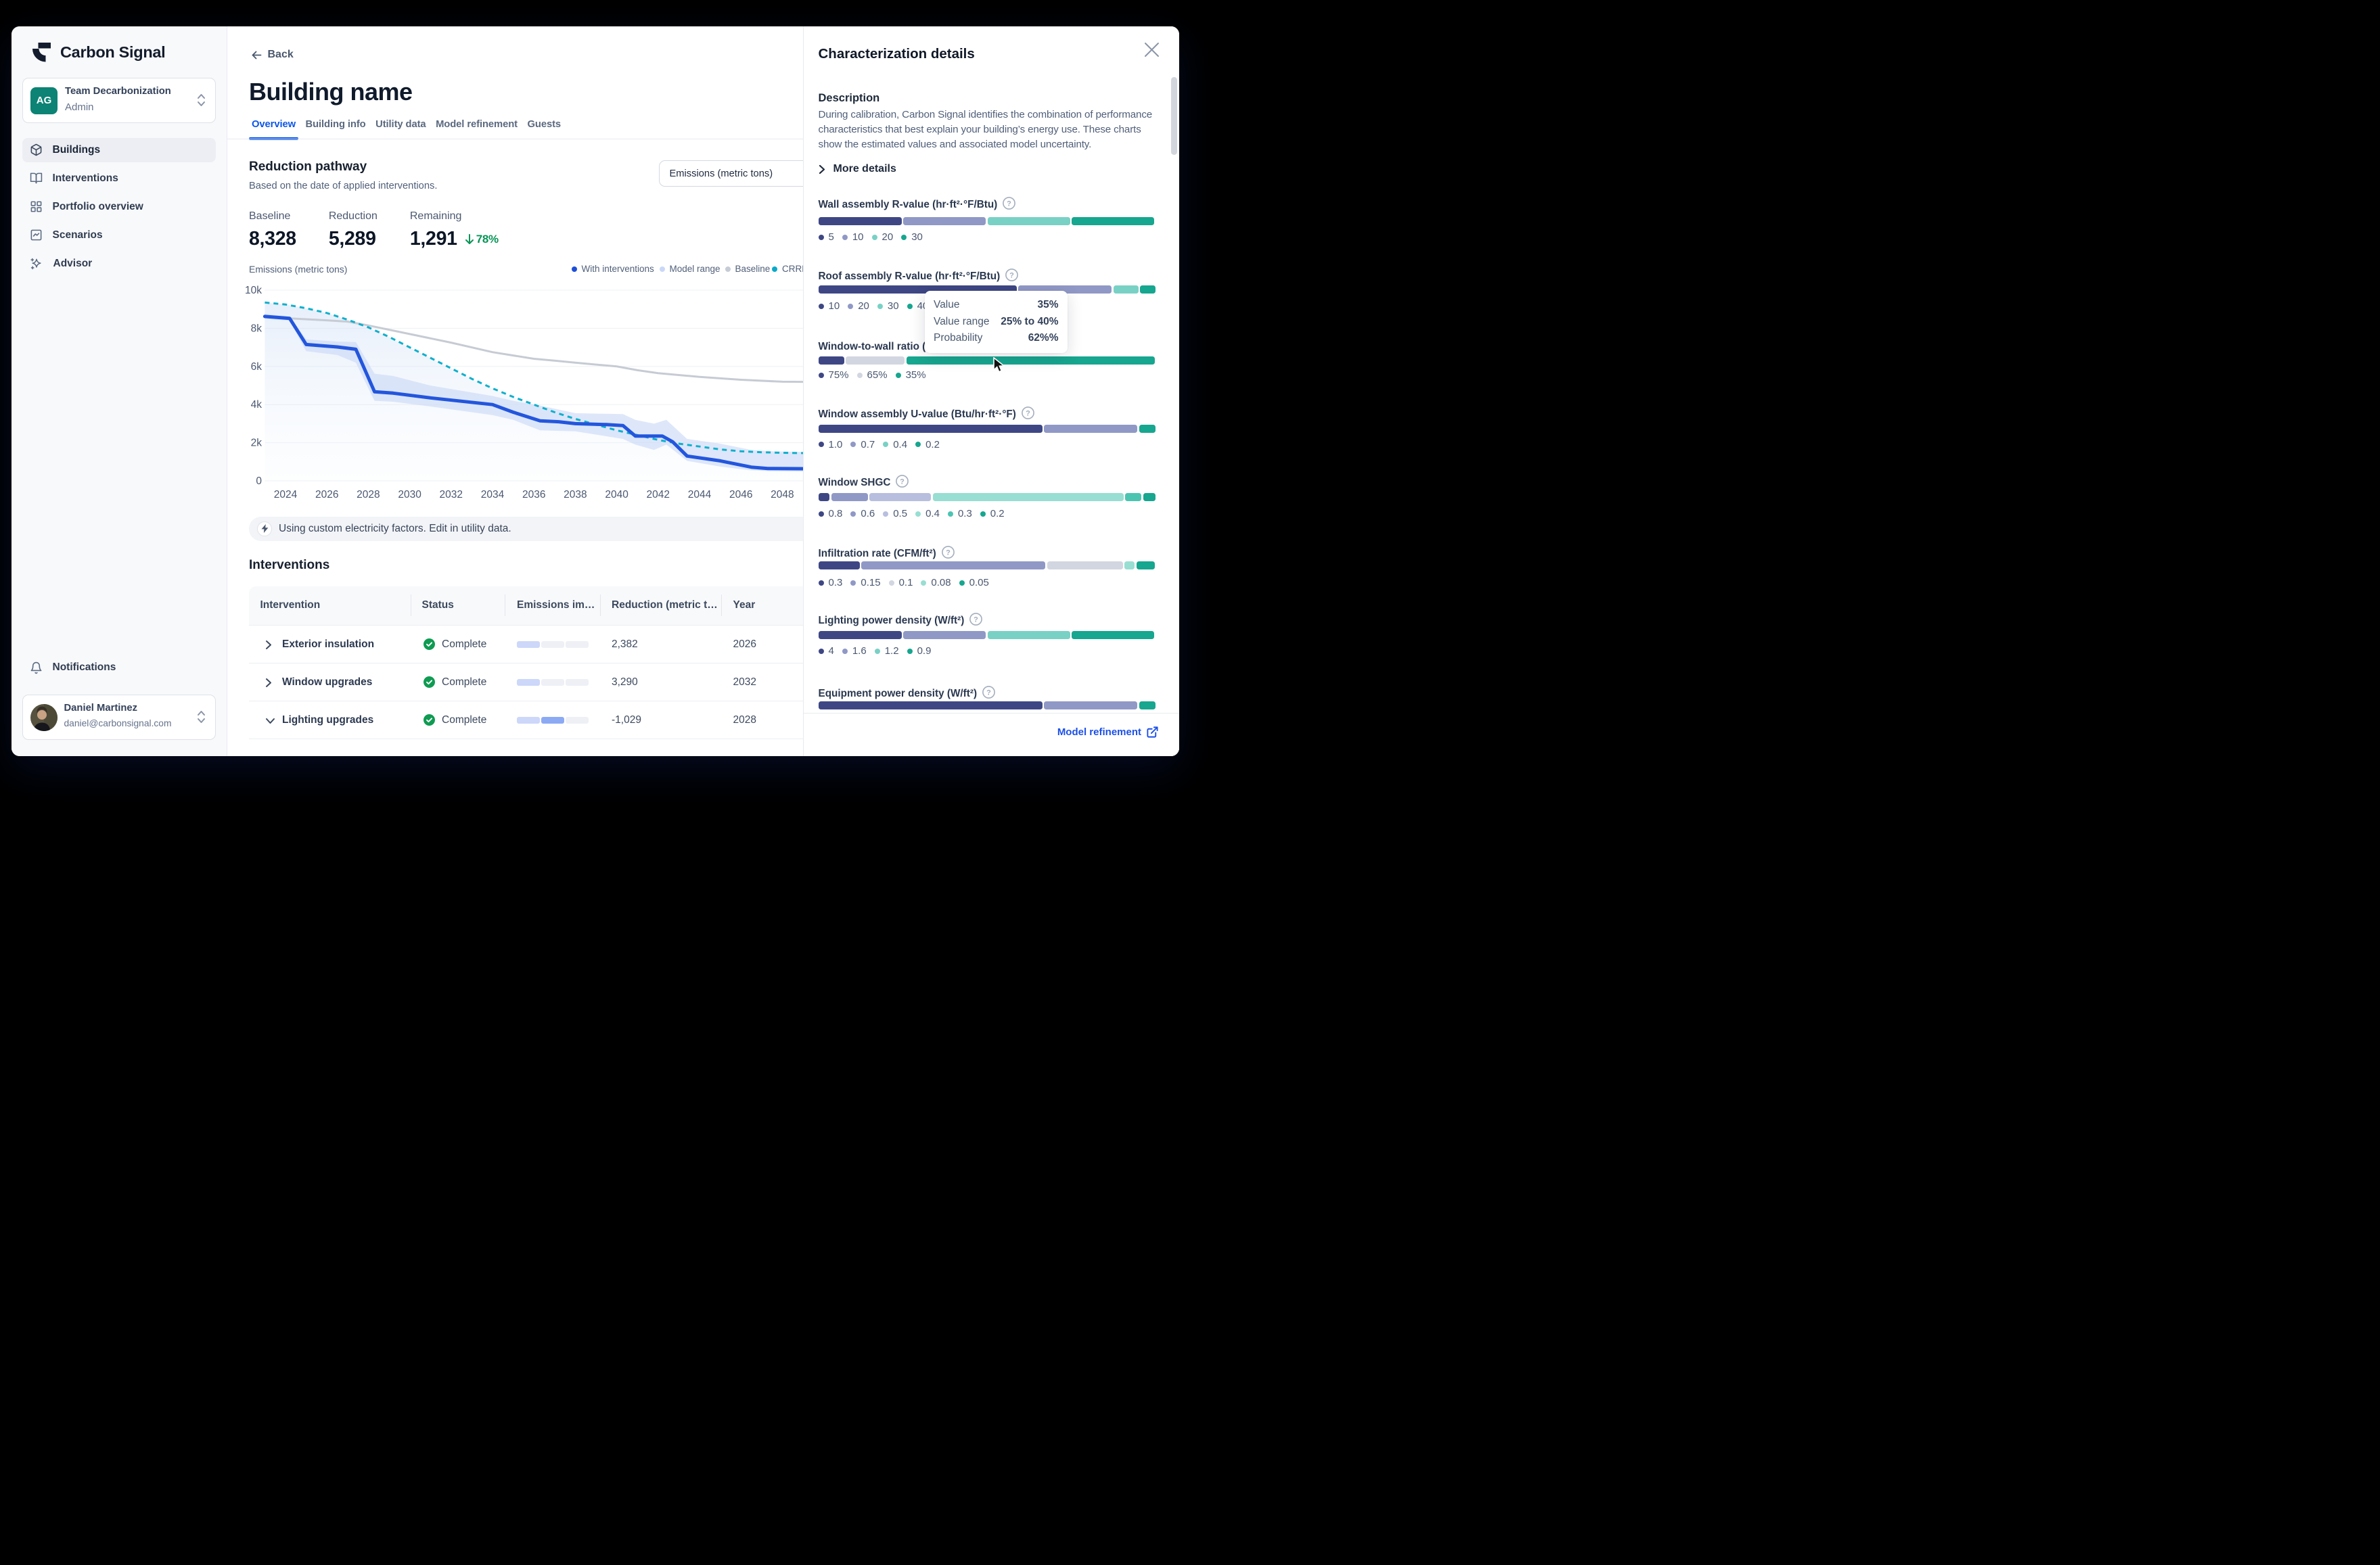  I want to click on svg-text: 2024, so click(285, 494).